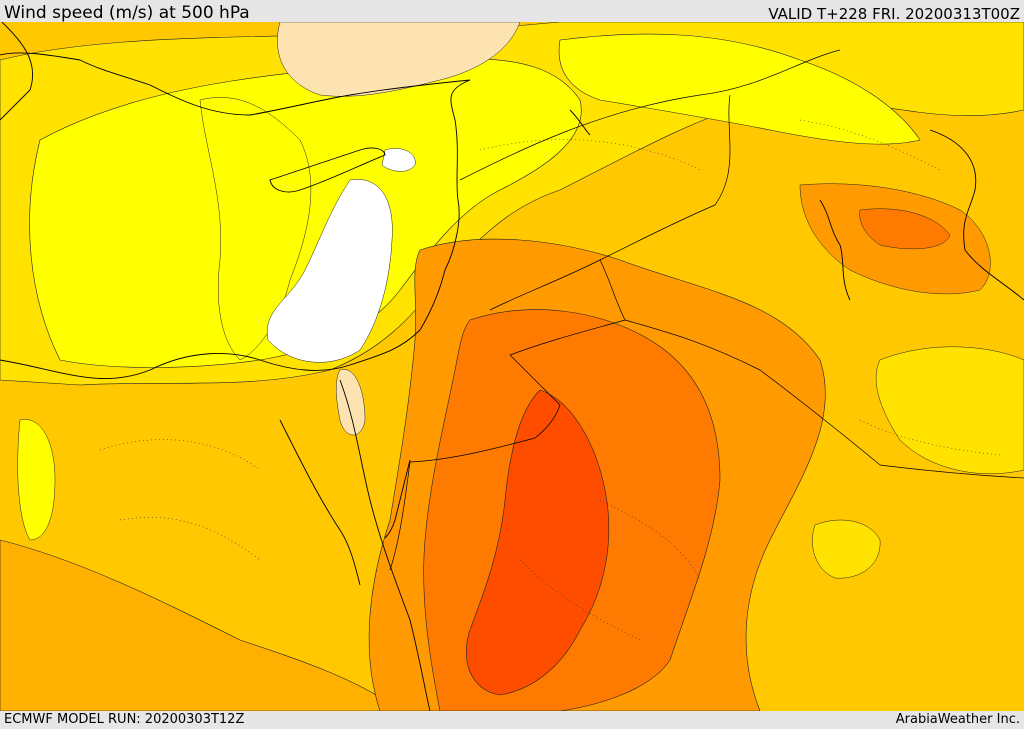 This screenshot has width=1024, height=729. Describe the element at coordinates (894, 14) in the screenshot. I see `valid-time: VALID T+228 FRI. 20200313T00Z` at that location.